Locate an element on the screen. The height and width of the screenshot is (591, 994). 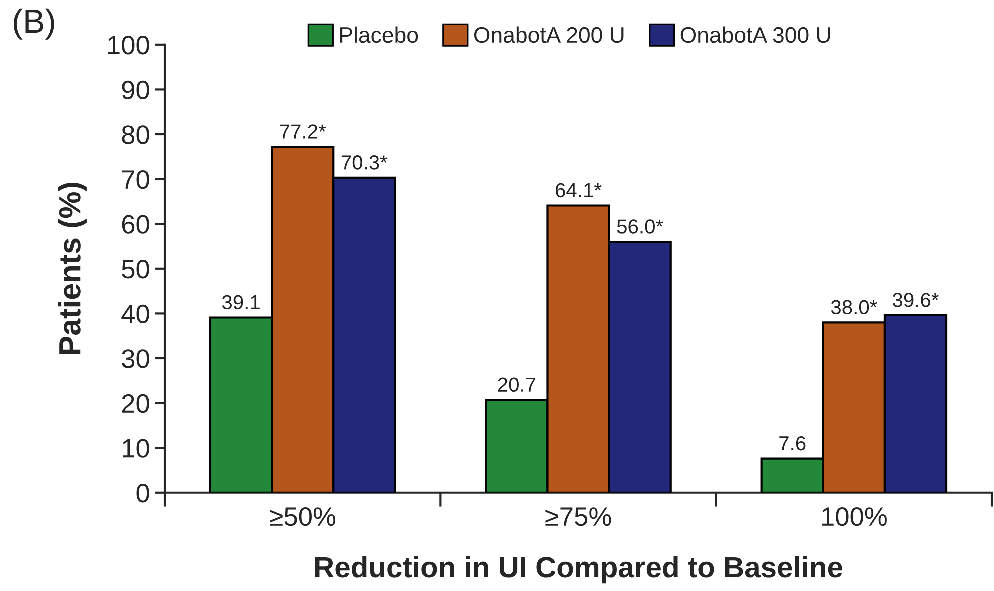
data-label: 38.0* is located at coordinates (854, 307).